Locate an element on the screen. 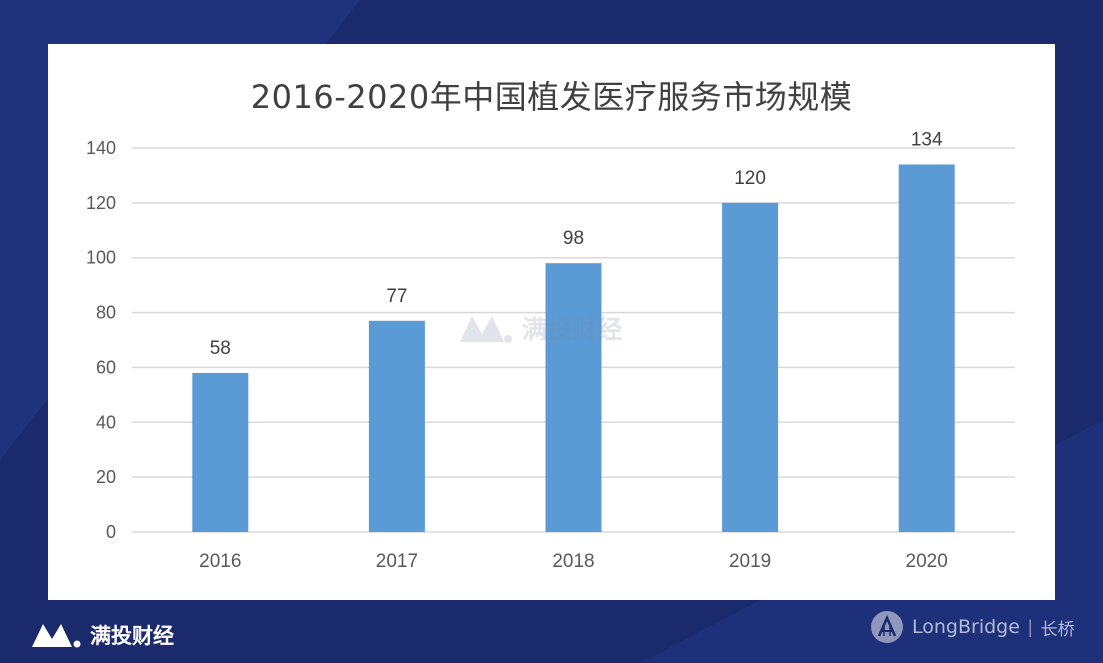 The image size is (1103, 663). x-tick-label: 2017 is located at coordinates (397, 561).